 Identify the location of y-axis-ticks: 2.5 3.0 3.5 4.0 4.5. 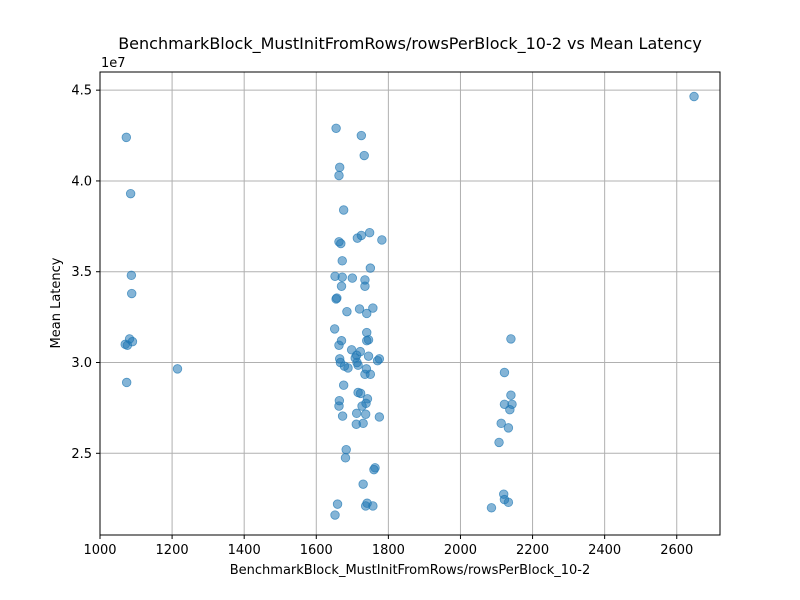
(85, 273).